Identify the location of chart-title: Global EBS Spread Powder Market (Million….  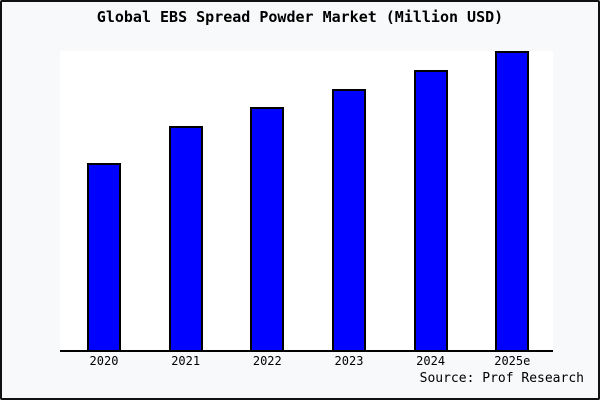
(300, 17).